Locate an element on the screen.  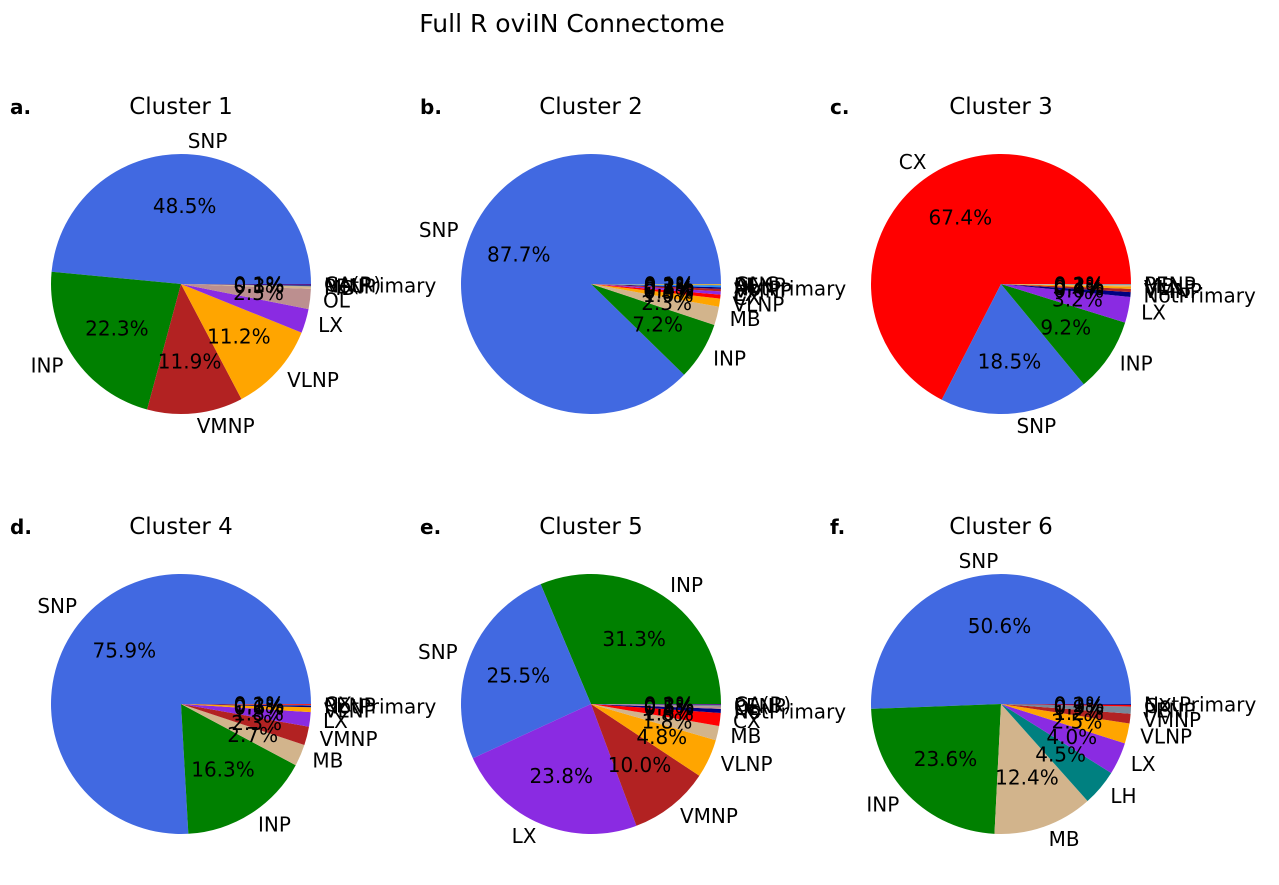
slice-percent: 11.2% is located at coordinates (239, 336).